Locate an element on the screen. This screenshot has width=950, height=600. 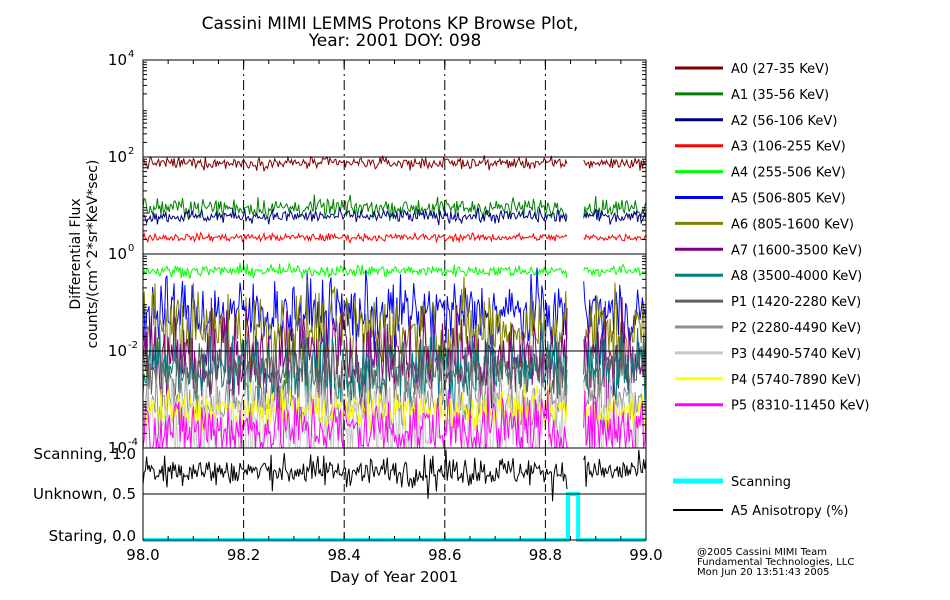
legend-entry-label: P5 (8310-11450 KeV) is located at coordinates (800, 406).